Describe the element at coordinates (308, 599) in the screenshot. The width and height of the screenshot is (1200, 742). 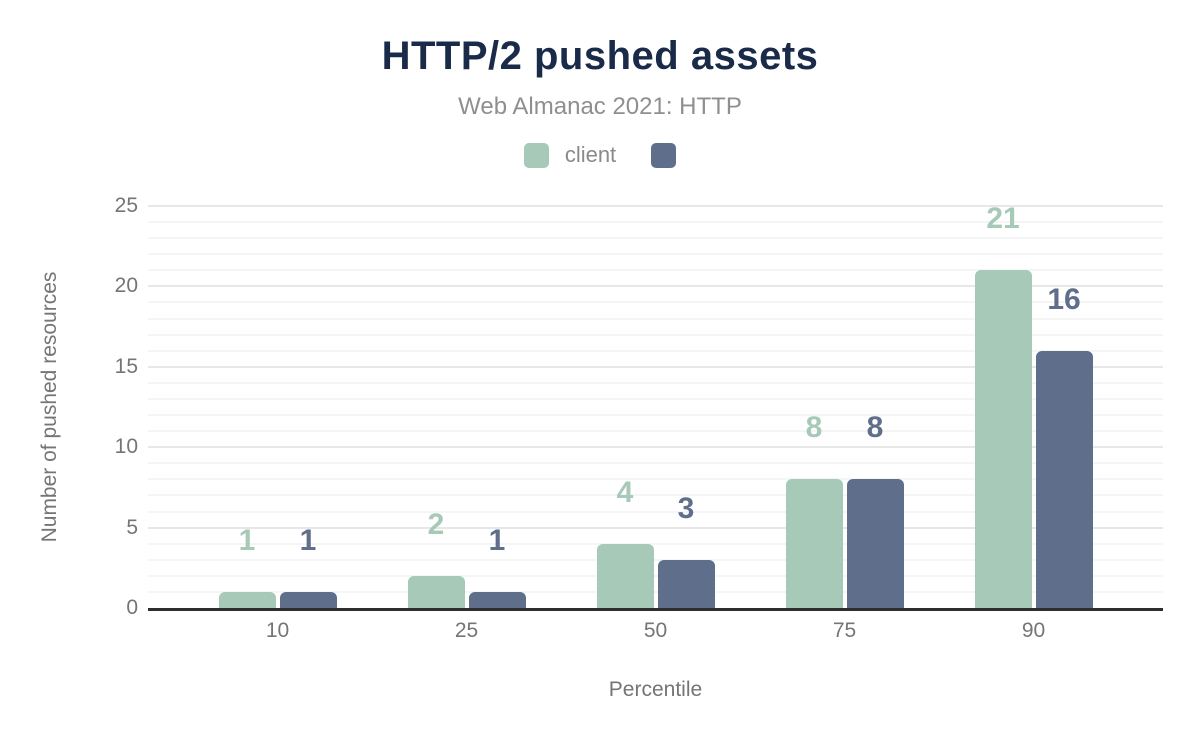
I see `bar-series-2-p10` at that location.